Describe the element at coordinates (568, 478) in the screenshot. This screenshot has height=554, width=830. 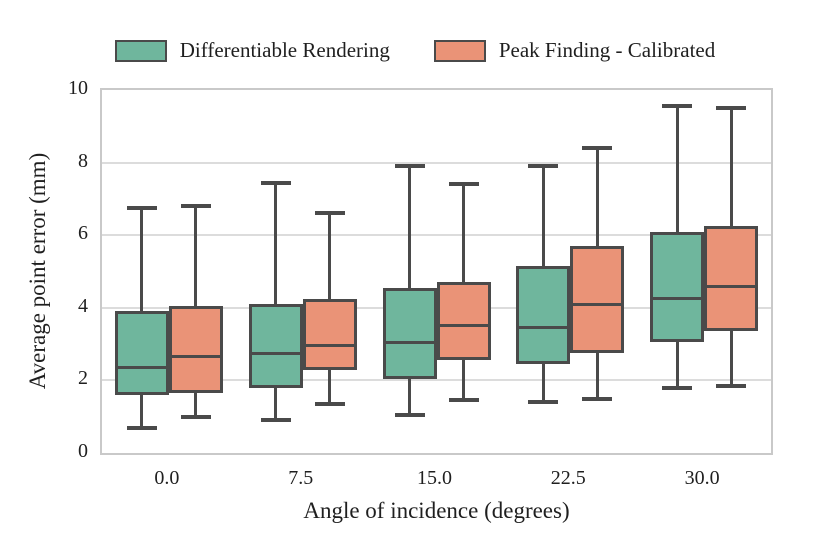
I see `x-tick-label: 22.5` at that location.